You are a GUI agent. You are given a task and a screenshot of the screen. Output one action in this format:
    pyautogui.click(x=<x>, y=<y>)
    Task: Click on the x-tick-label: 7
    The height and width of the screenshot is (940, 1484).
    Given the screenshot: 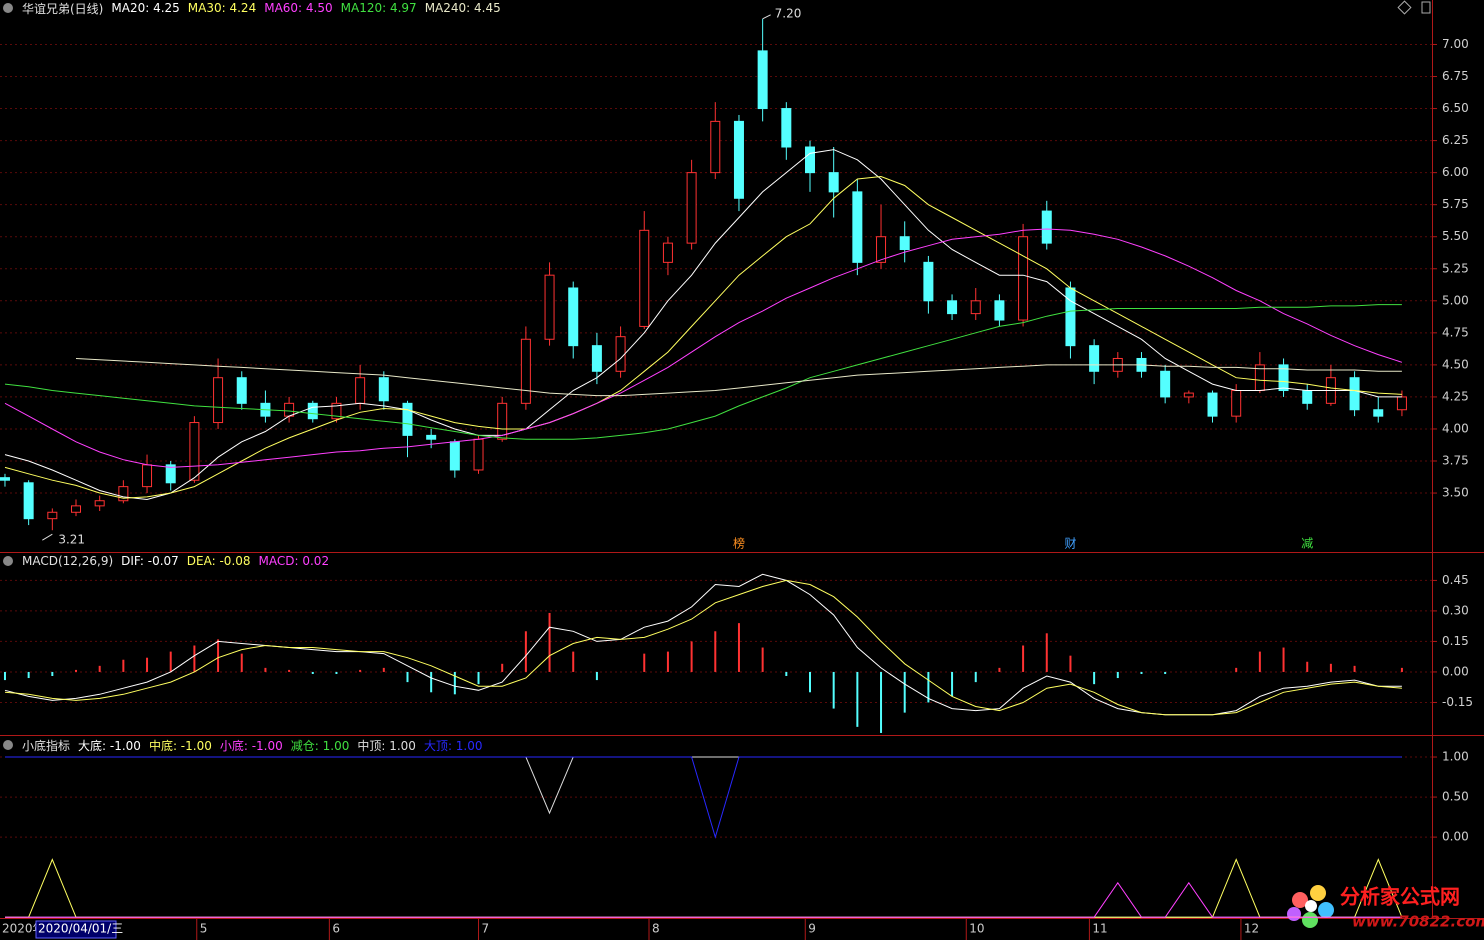 What is the action you would take?
    pyautogui.click(x=486, y=929)
    